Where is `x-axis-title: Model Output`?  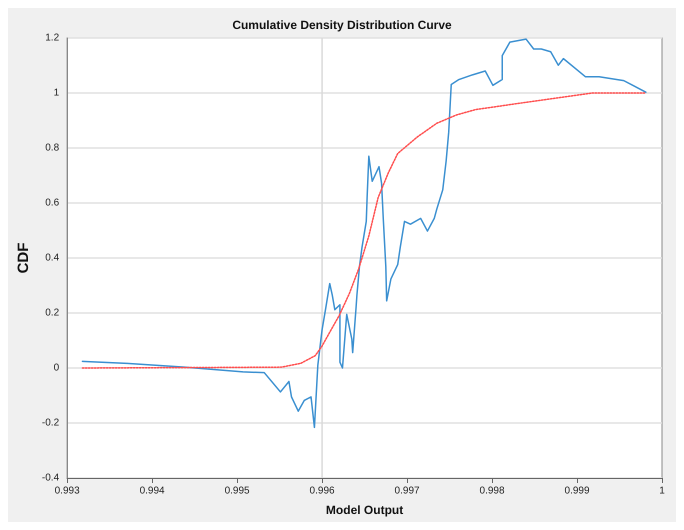
x-axis-title: Model Output is located at coordinates (365, 510).